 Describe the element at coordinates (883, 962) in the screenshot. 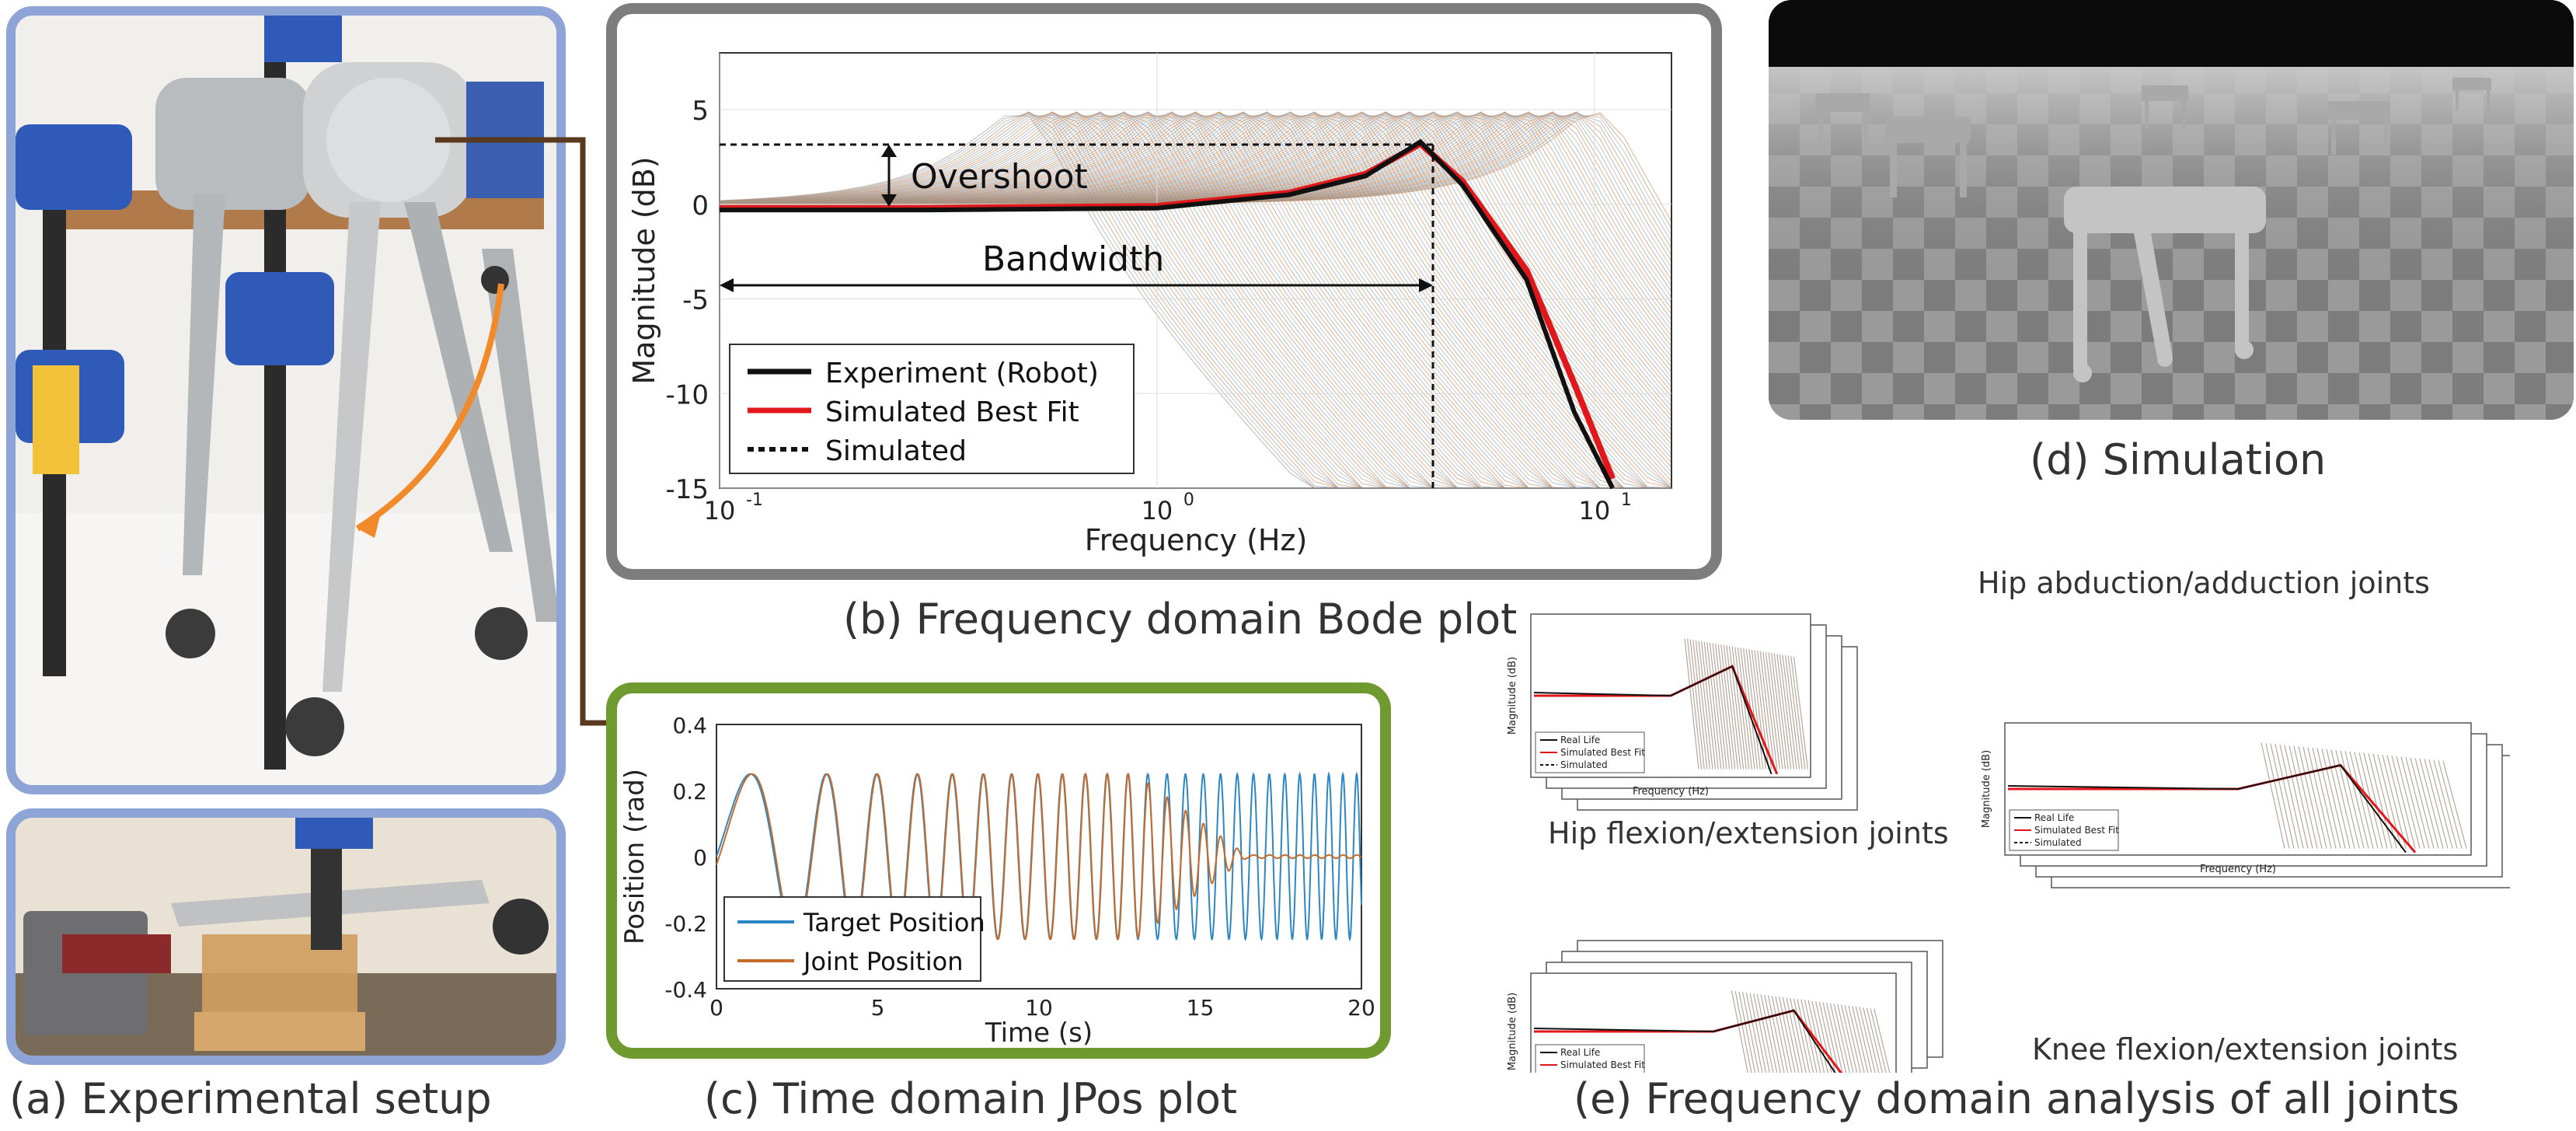

I see `legend-entry: Joint Position` at that location.